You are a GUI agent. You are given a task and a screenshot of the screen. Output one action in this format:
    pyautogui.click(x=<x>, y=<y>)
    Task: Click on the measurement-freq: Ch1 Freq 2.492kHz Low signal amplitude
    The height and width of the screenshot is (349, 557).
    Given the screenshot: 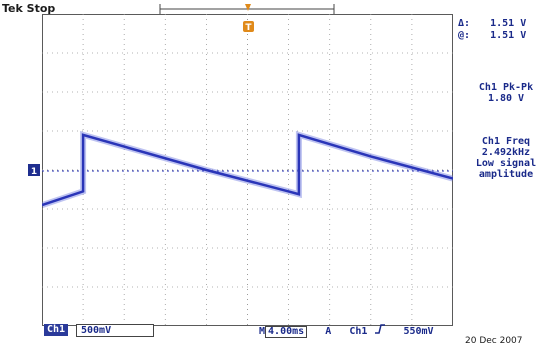 What is the action you would take?
    pyautogui.click(x=506, y=158)
    